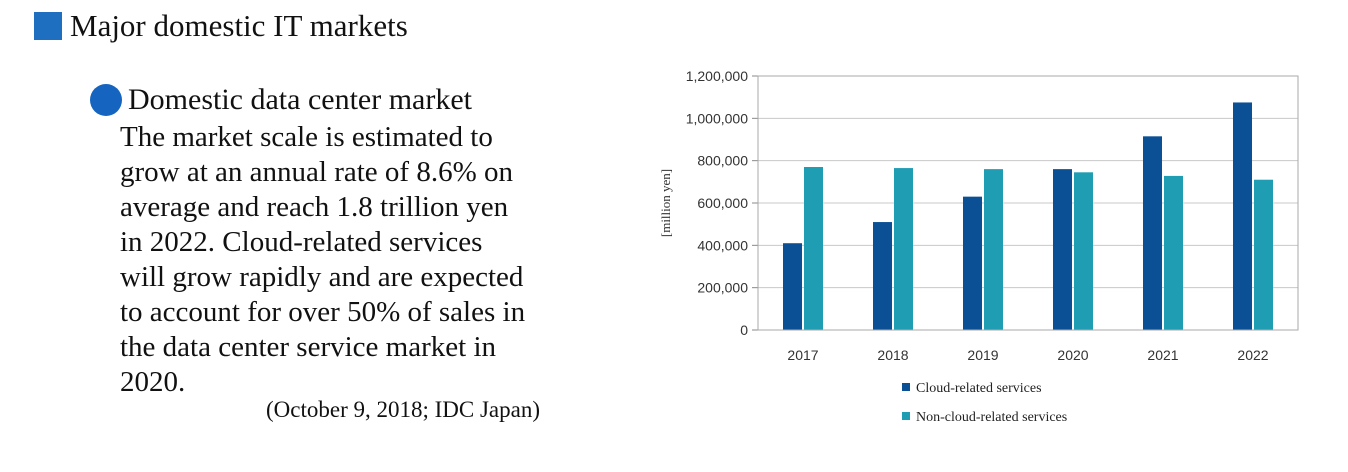 Image resolution: width=1348 pixels, height=472 pixels. I want to click on source-citation: (October 9, 2018; IDC Japan), so click(403, 409).